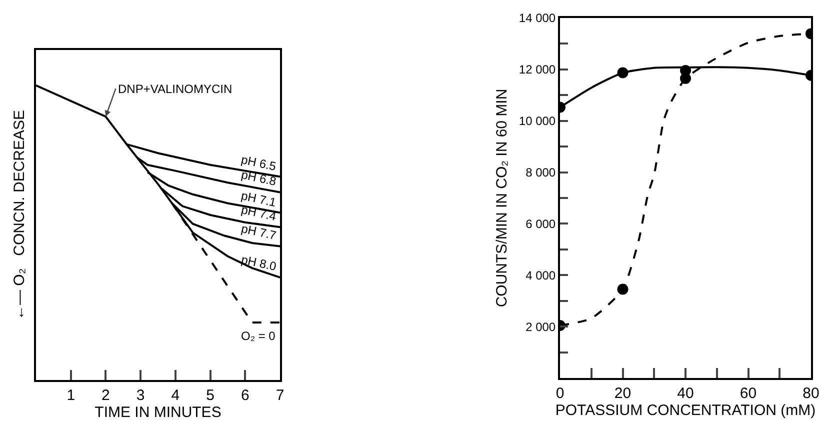 The image size is (823, 435). I want to click on x-tick-label: 0, so click(560, 393).